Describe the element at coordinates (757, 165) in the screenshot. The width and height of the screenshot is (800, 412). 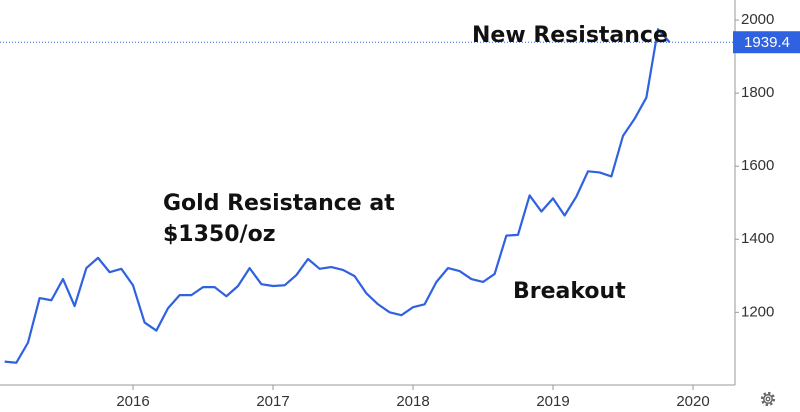
I see `y-tick-label: 1600` at that location.